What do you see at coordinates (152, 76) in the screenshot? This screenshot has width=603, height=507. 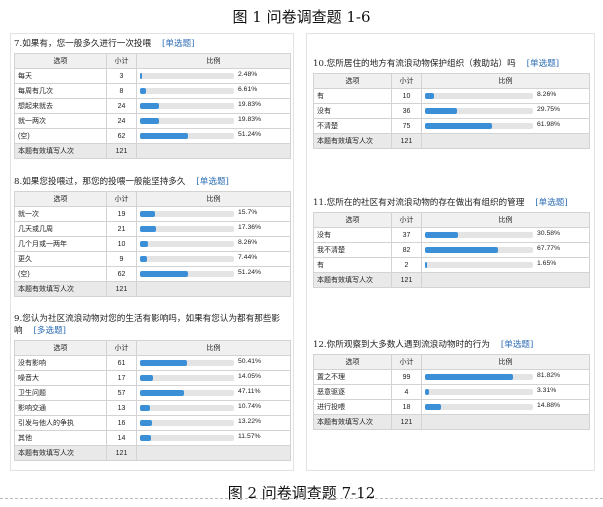 I see `table-row: 每天 3 2.48%` at bounding box center [152, 76].